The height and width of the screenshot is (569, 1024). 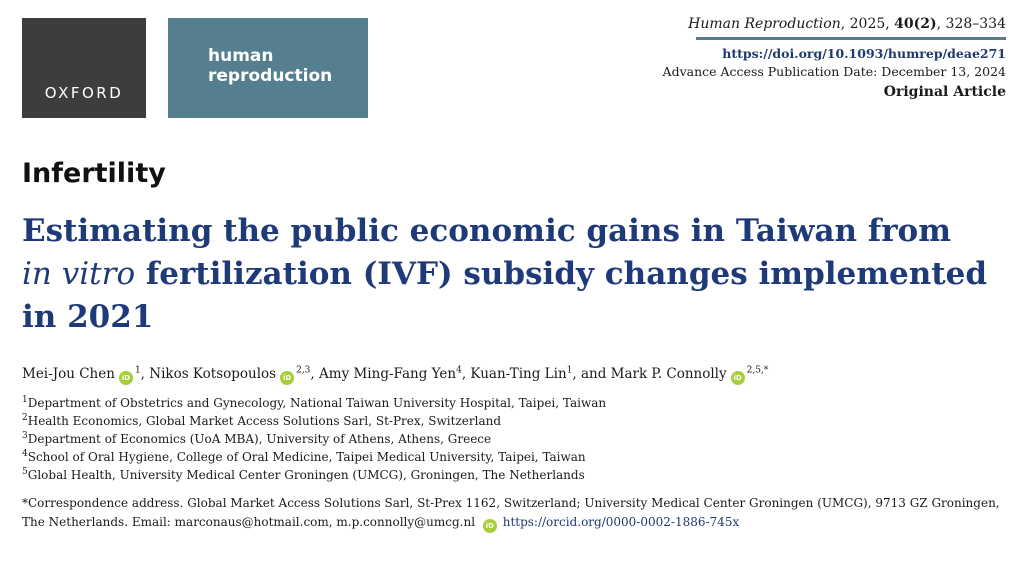 I want to click on article-type: Original Article, so click(x=944, y=92).